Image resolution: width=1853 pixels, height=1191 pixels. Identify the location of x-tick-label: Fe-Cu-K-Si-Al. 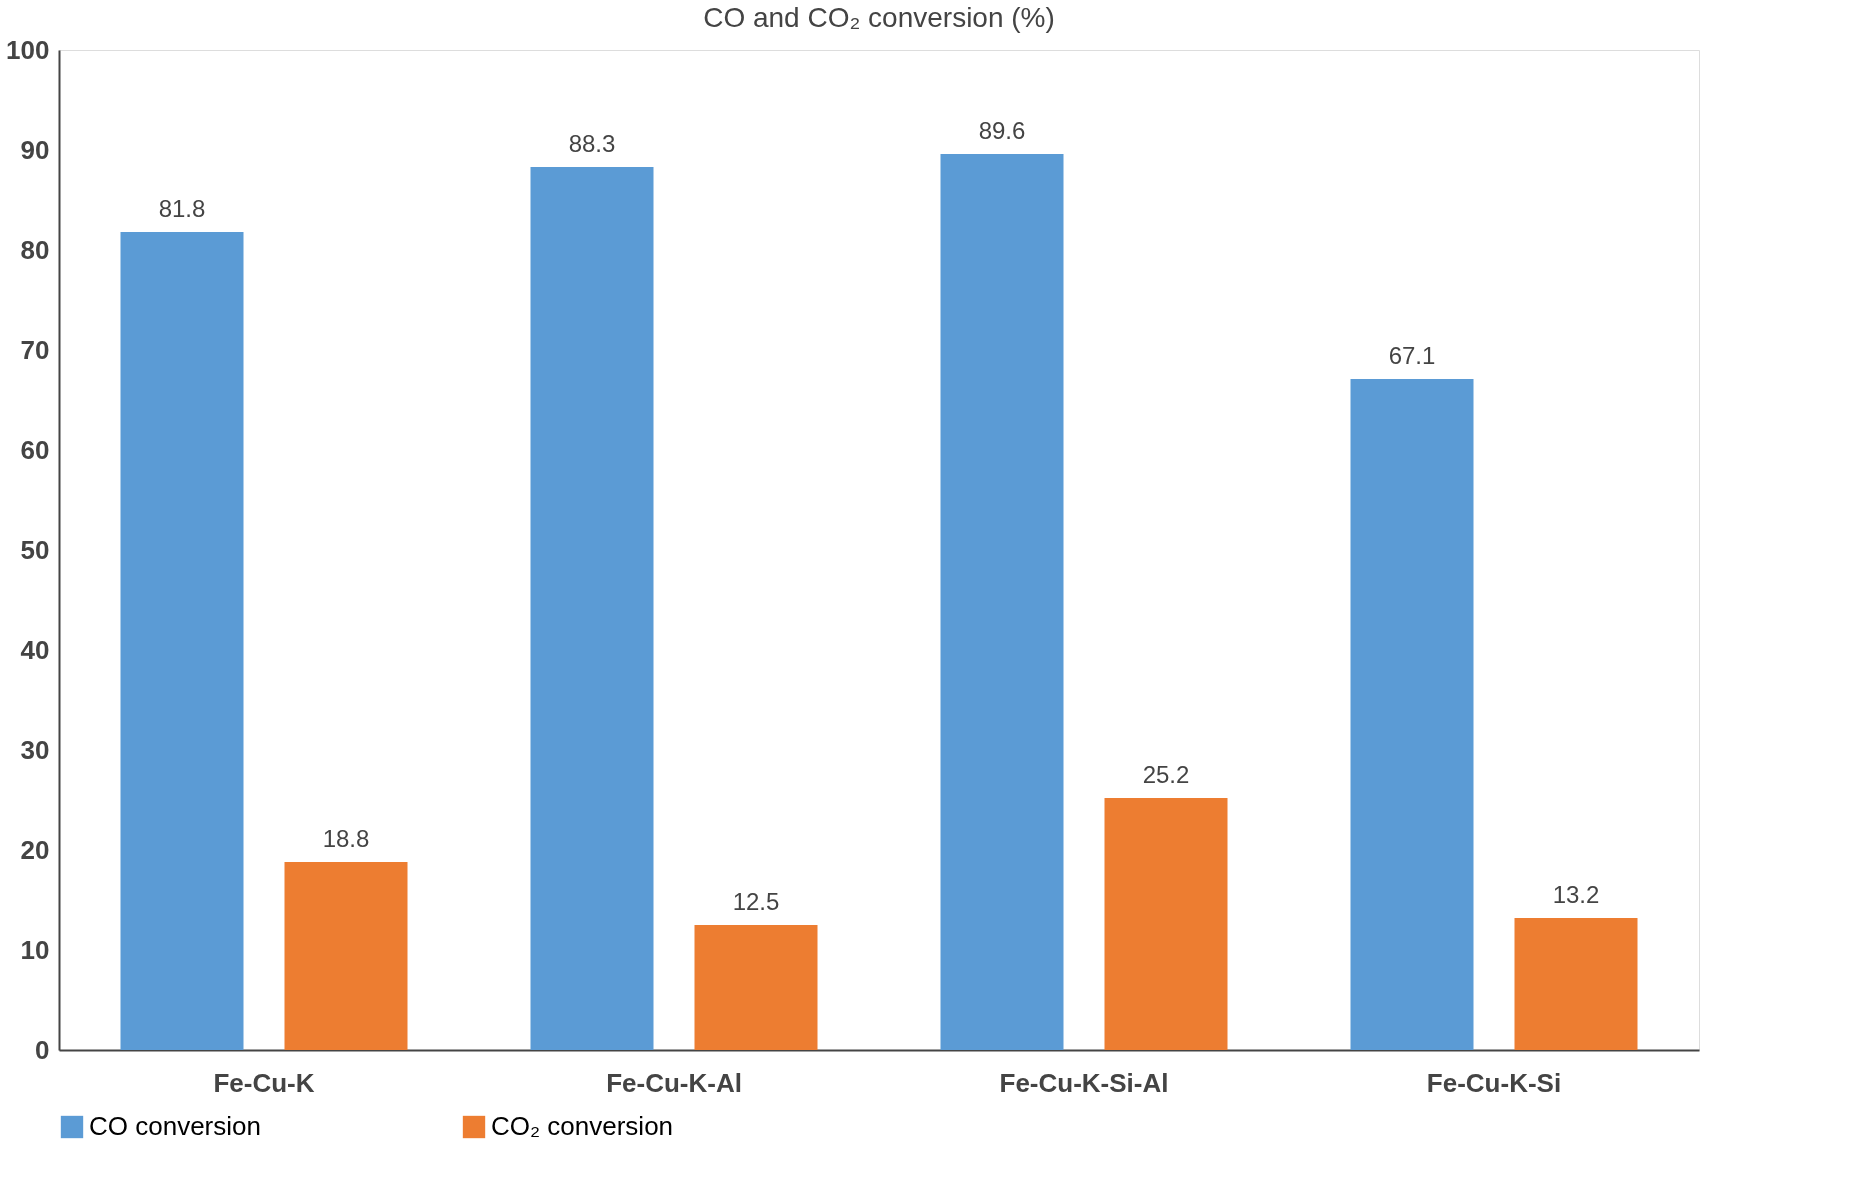
(1084, 1082).